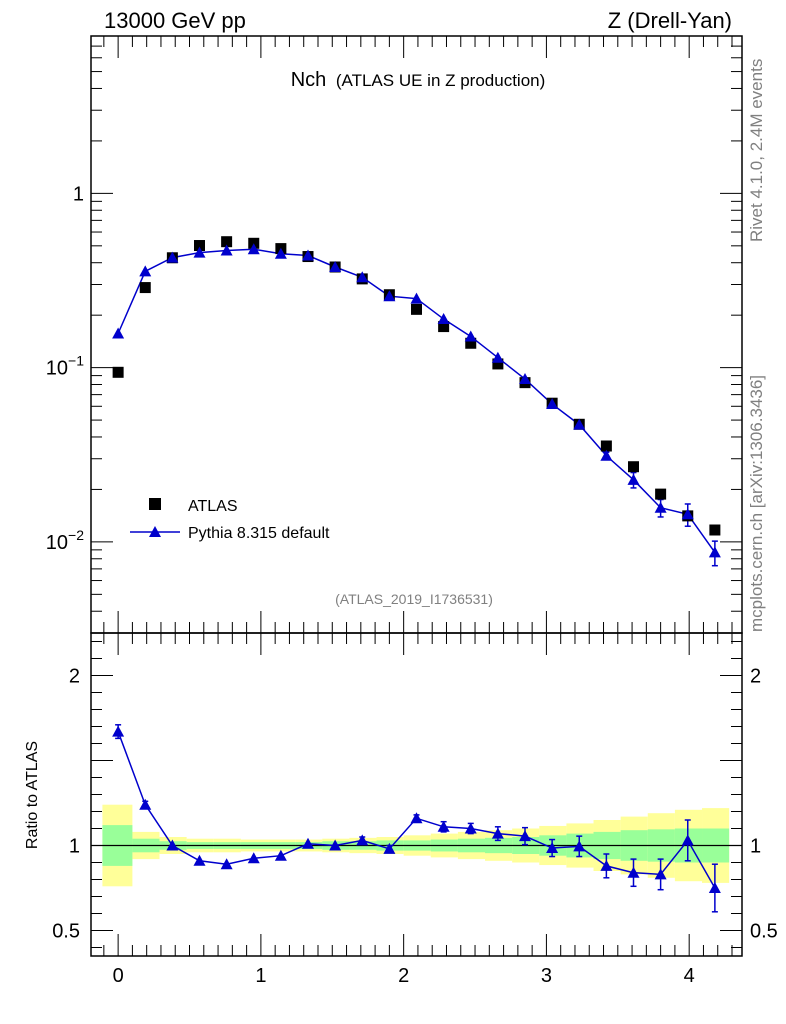 The width and height of the screenshot is (786, 1024). I want to click on header-right: Z (Drell-Yan), so click(670, 20).